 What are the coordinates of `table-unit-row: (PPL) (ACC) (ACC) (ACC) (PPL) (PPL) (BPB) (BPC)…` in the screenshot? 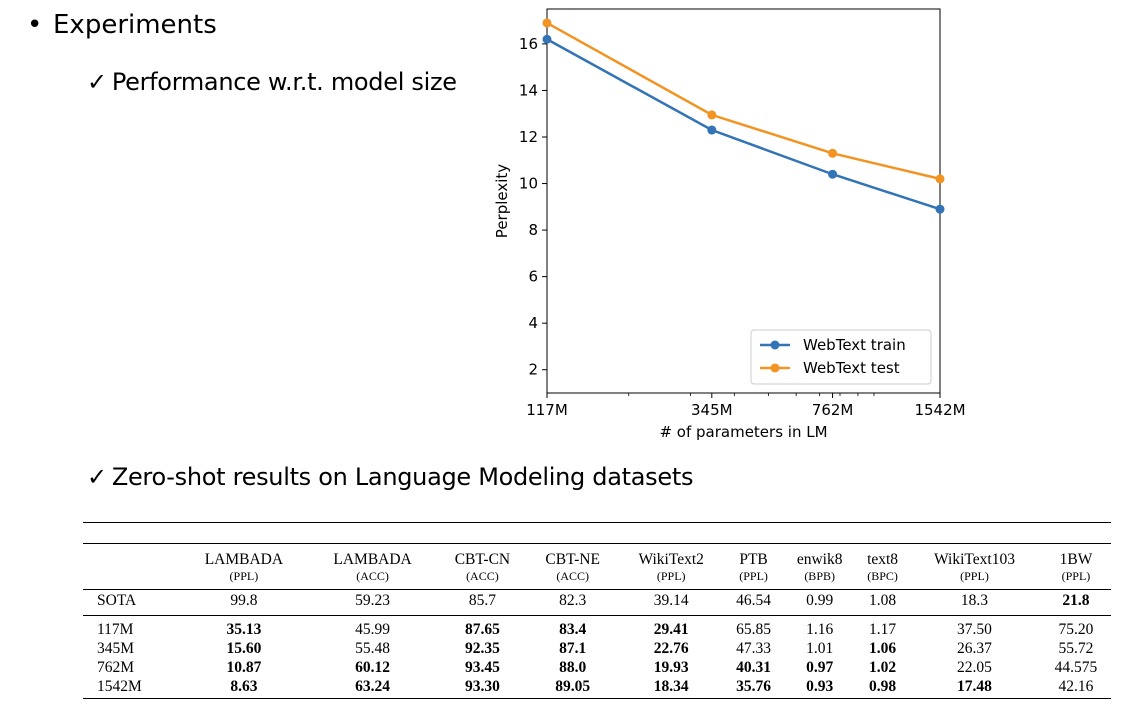 It's located at (597, 579).